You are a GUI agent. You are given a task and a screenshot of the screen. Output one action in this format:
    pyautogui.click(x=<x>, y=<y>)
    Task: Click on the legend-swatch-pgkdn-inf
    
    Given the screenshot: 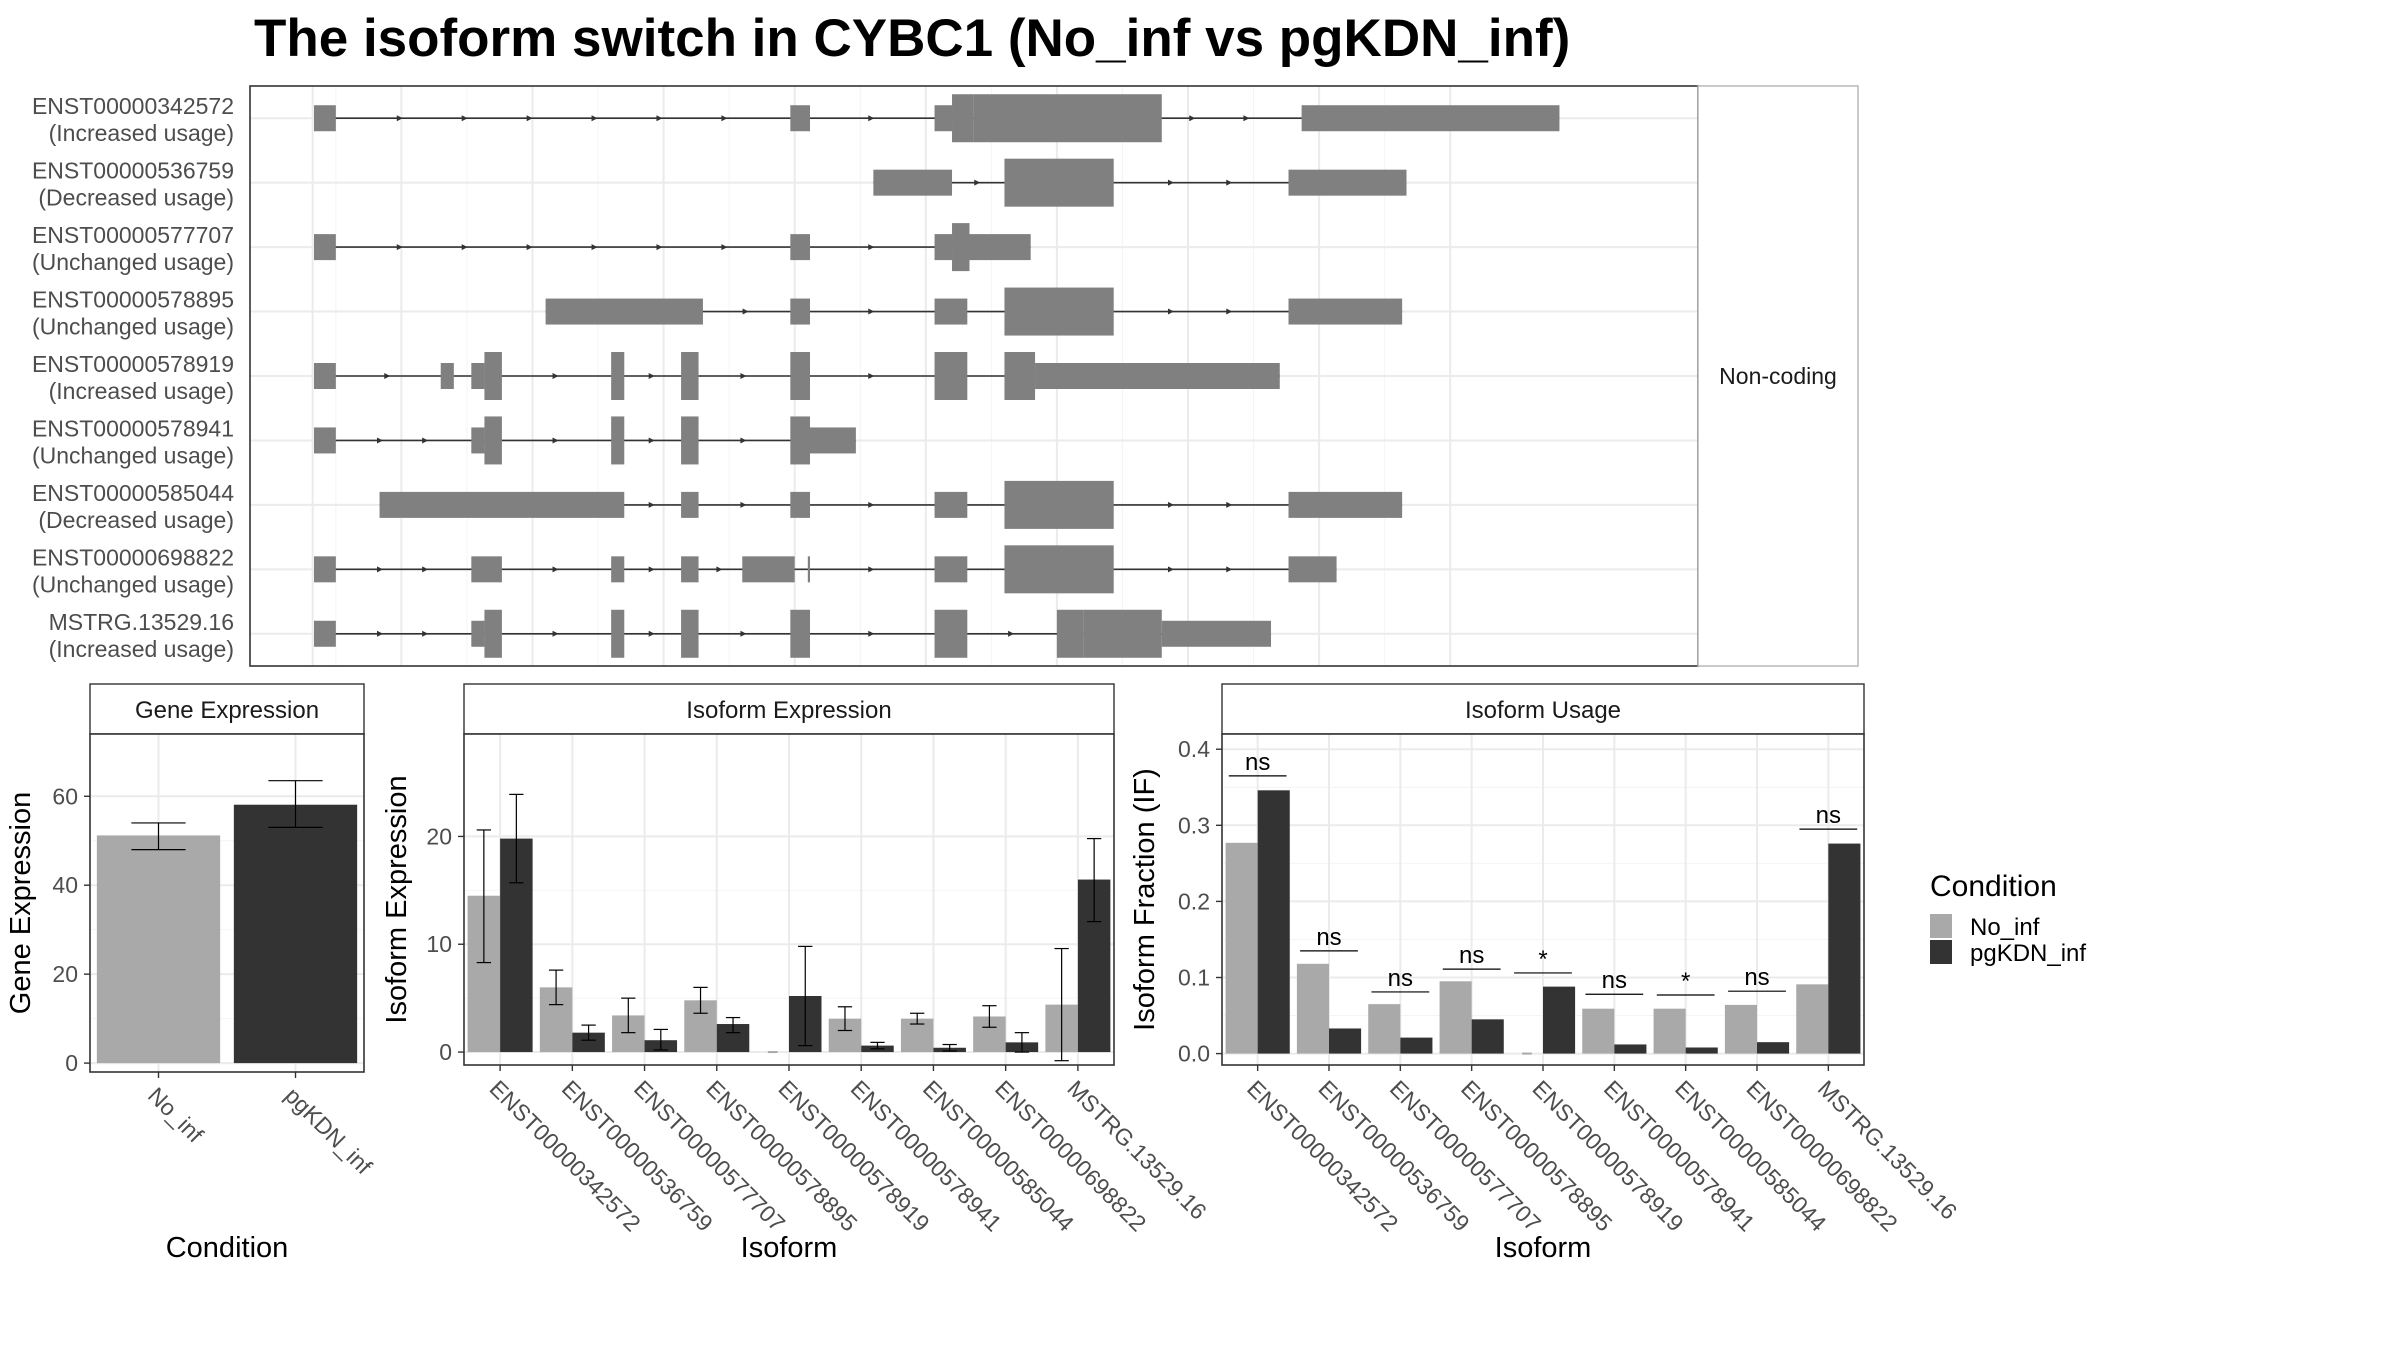 What is the action you would take?
    pyautogui.click(x=1941, y=952)
    